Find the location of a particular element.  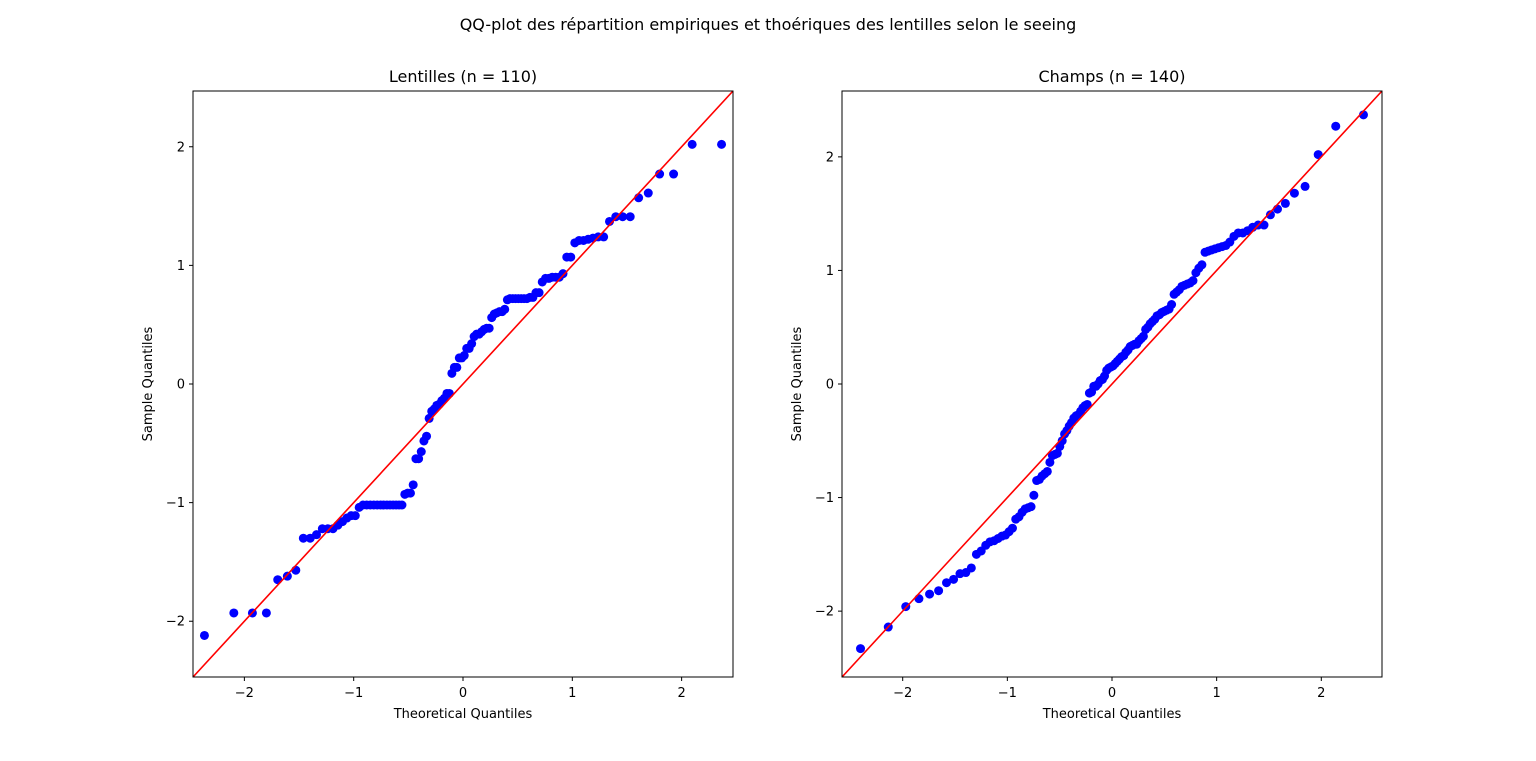

champs-y-tick-label: 1 is located at coordinates (830, 271).